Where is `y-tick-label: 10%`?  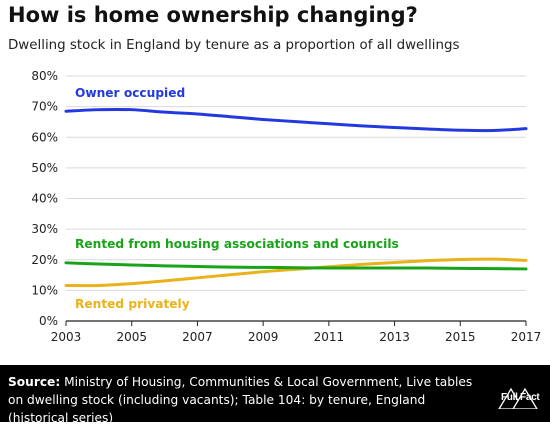
y-tick-label: 10% is located at coordinates (44, 290).